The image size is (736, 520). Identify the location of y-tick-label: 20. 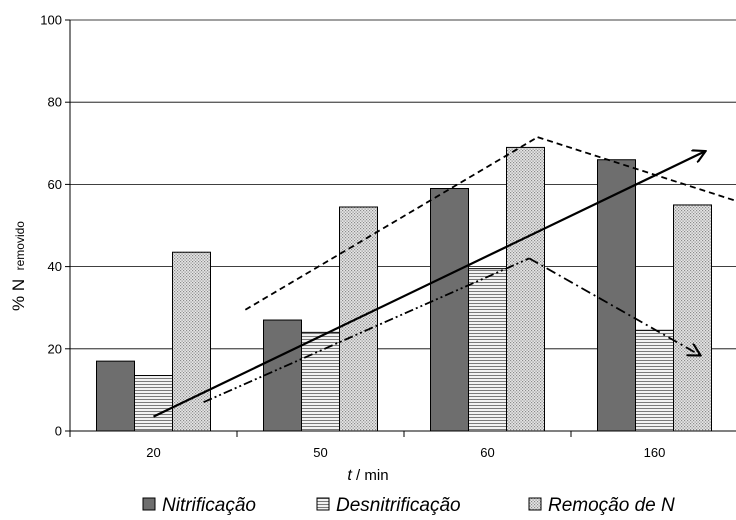
(55, 348).